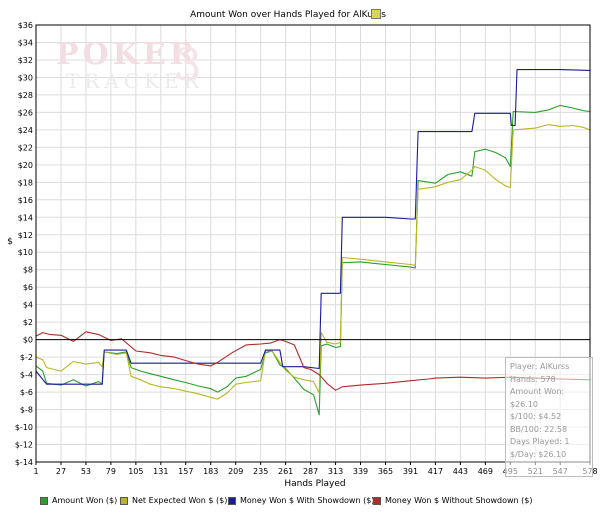  What do you see at coordinates (485, 471) in the screenshot?
I see `x-tick-label: 469` at bounding box center [485, 471].